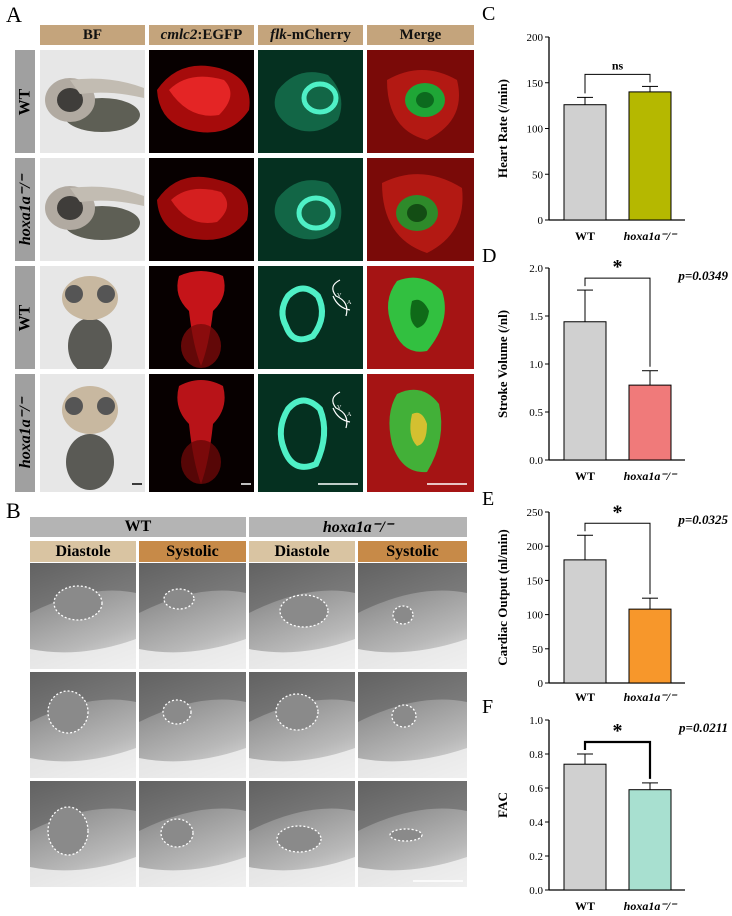 This screenshot has width=732, height=916. I want to click on chart-e-ytick-label: 50, so click(538, 650).